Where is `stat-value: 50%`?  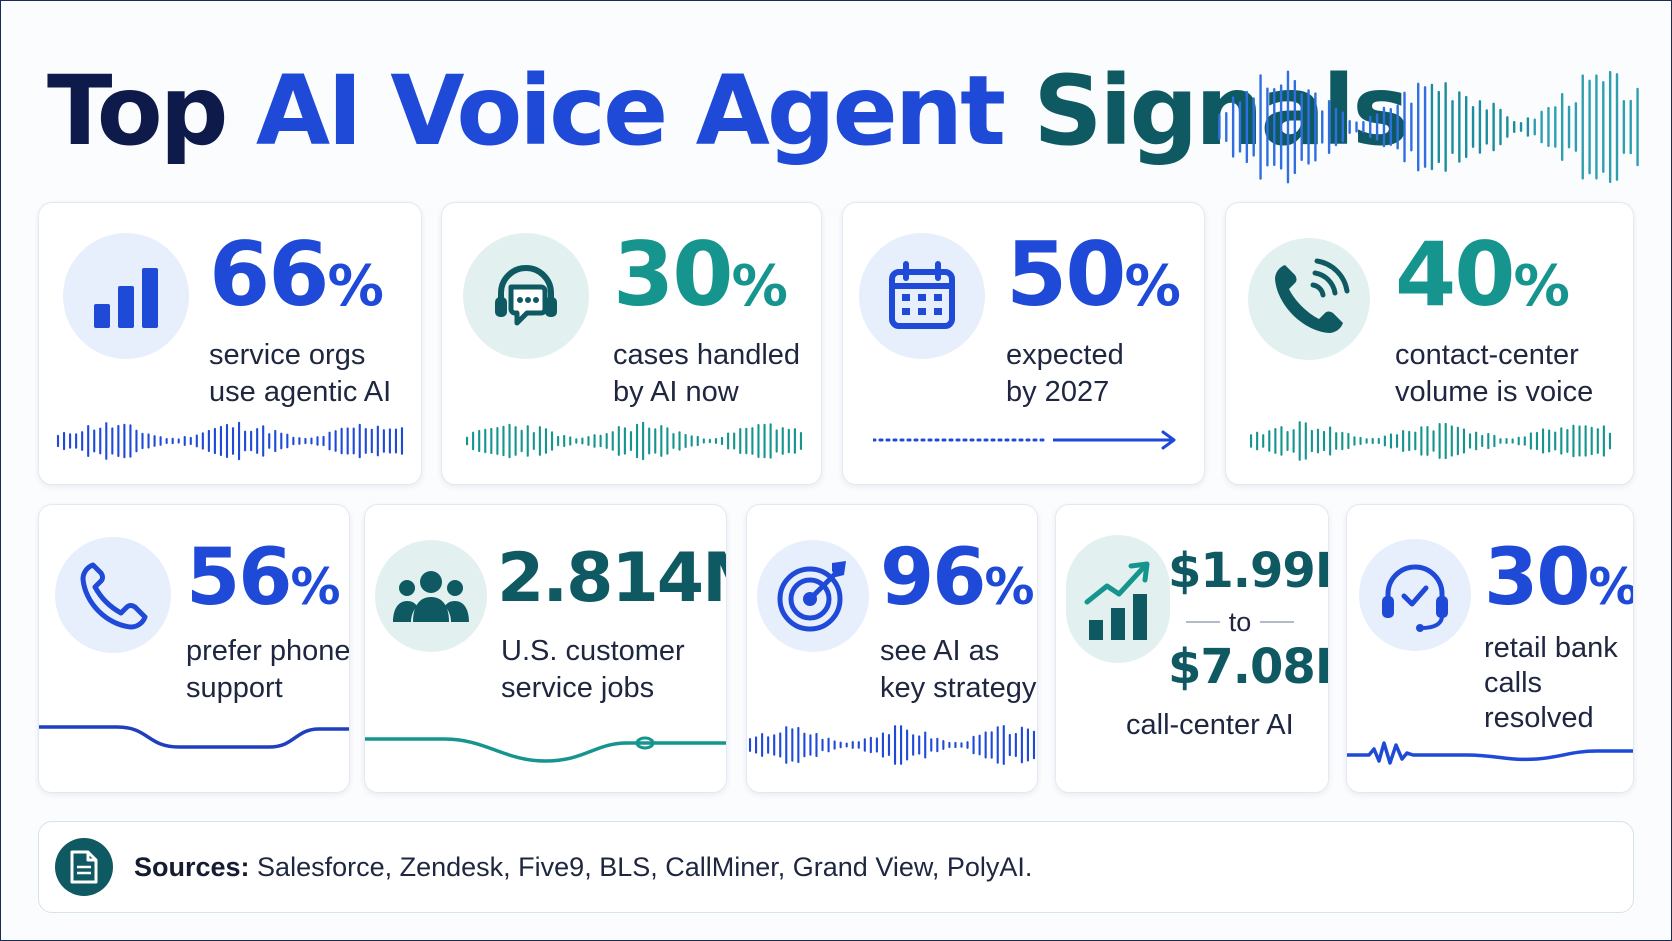 stat-value: 50% is located at coordinates (1093, 274).